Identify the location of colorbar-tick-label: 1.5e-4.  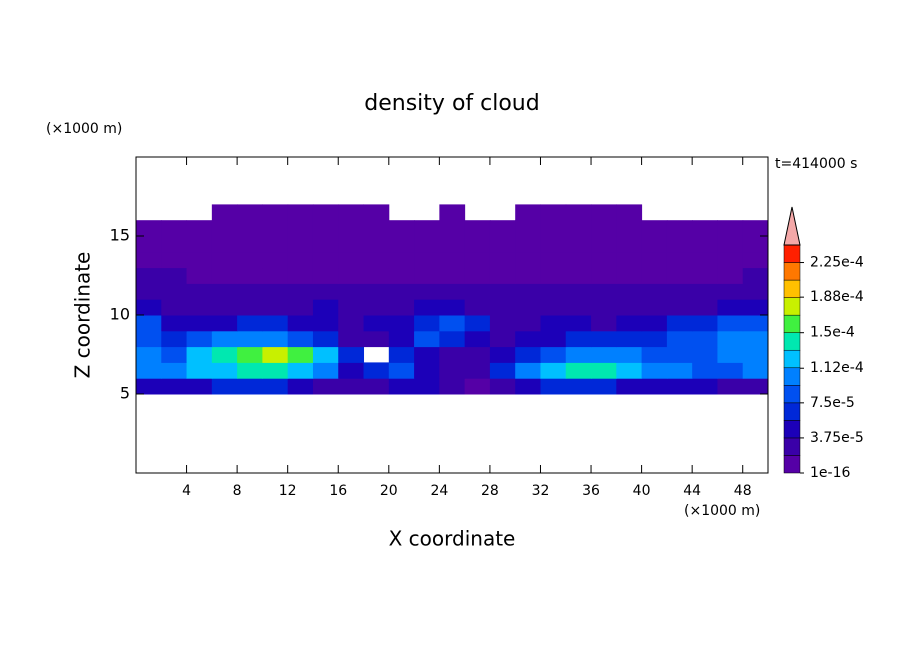
(832, 333).